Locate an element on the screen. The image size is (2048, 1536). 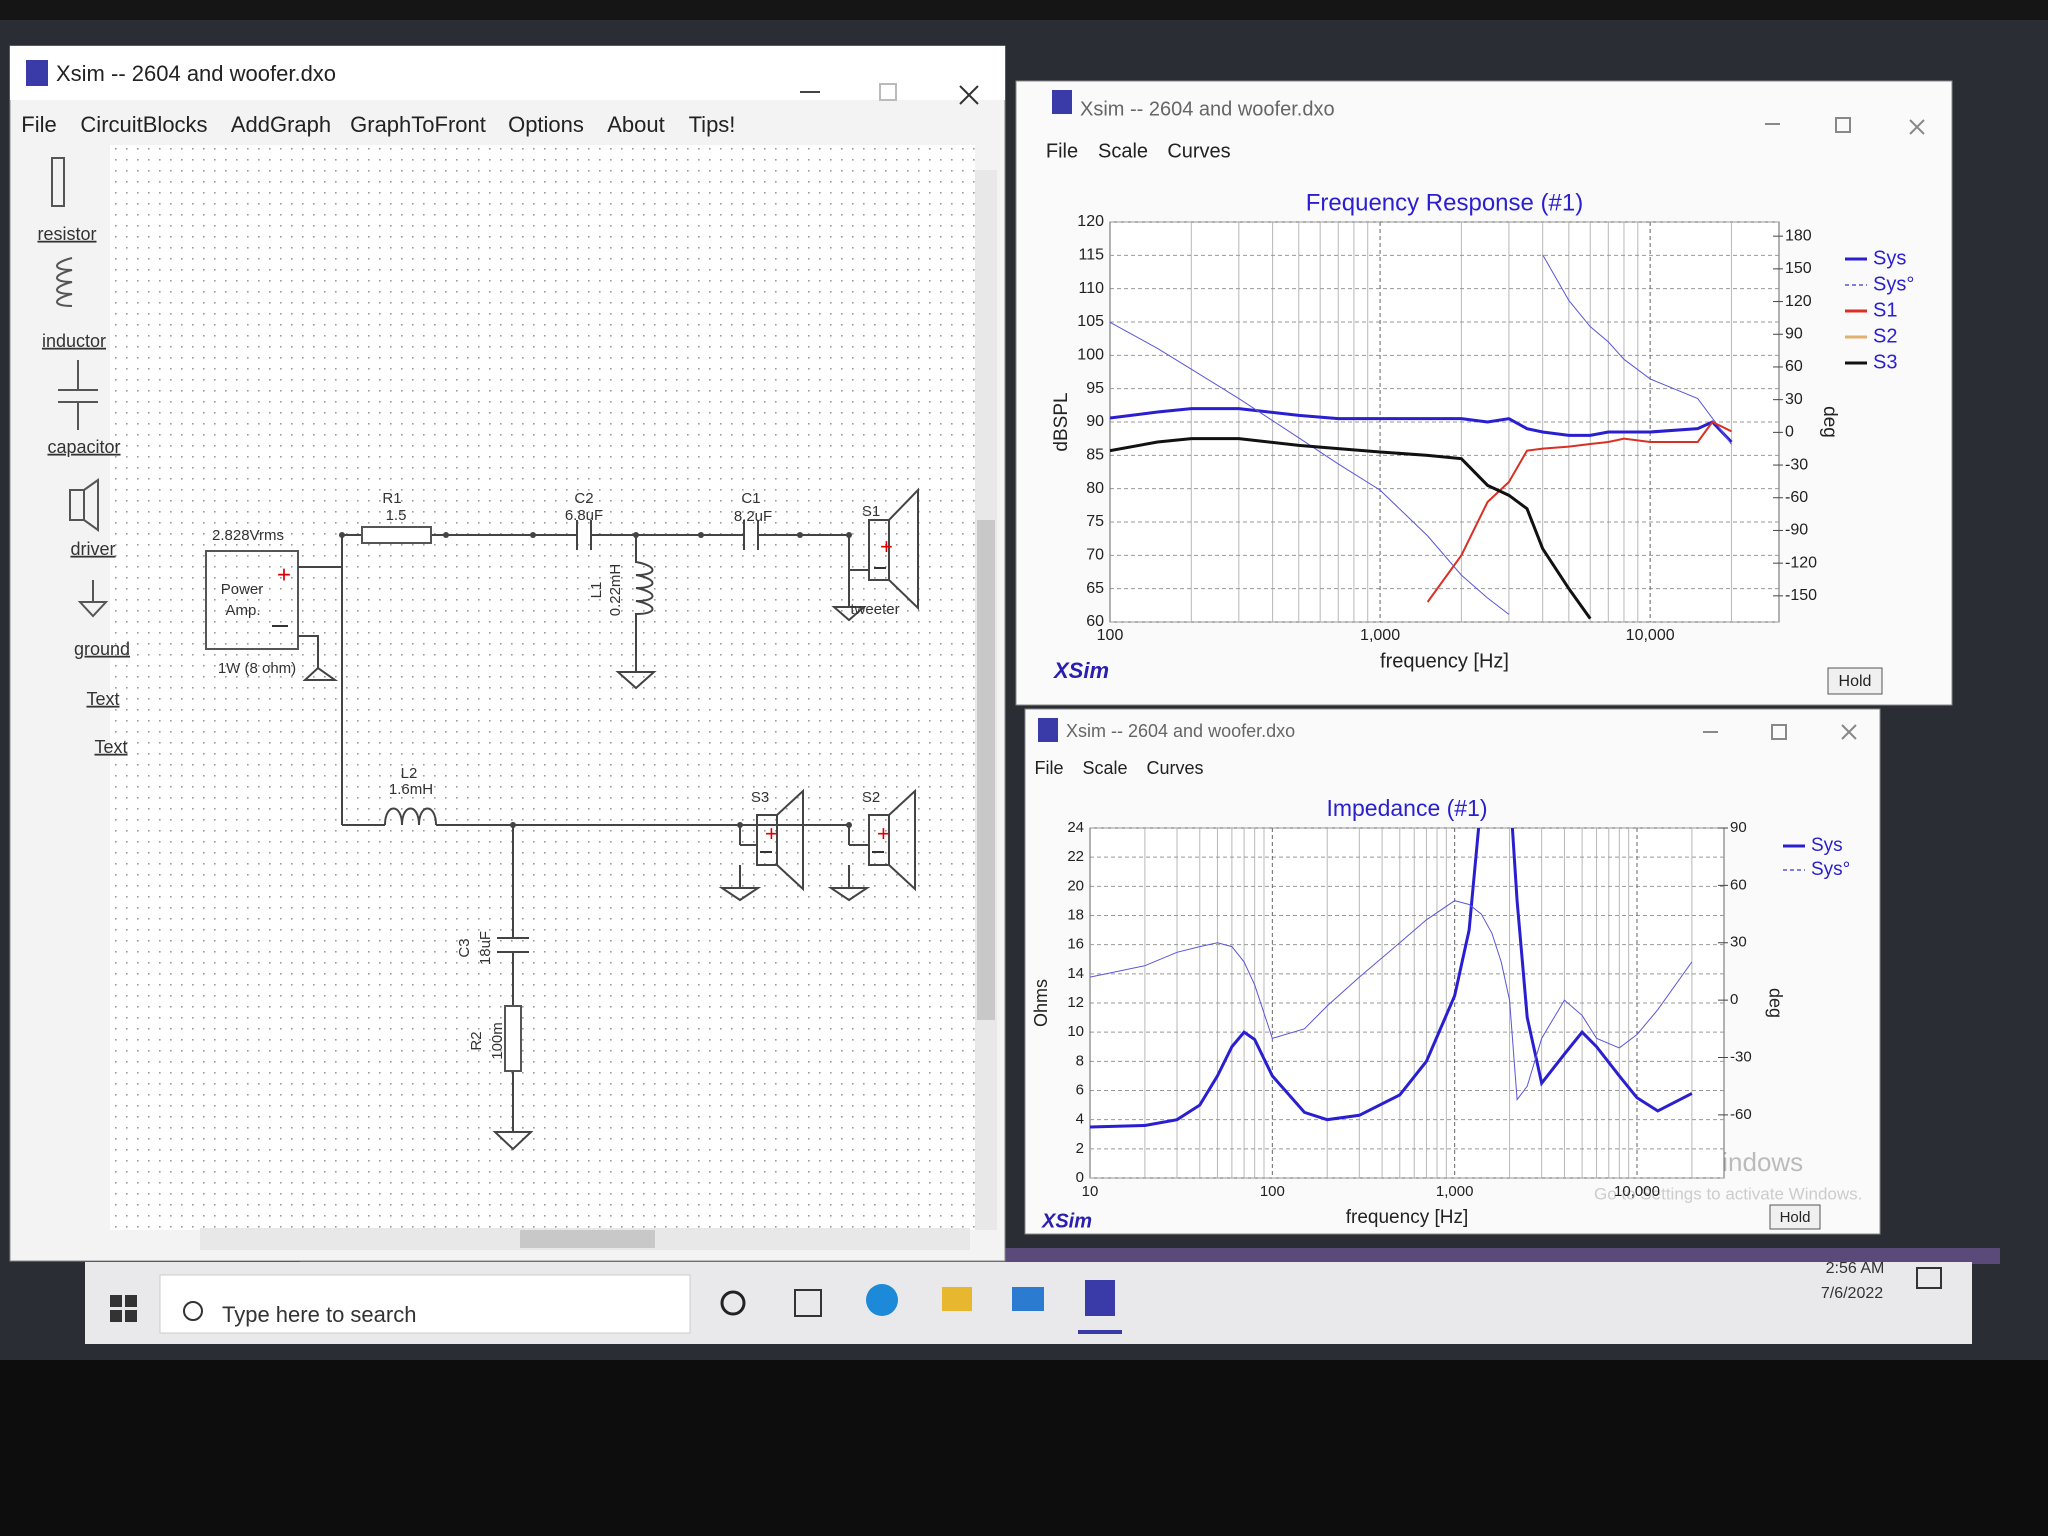
y2-tick-label: 90 is located at coordinates (1794, 333).